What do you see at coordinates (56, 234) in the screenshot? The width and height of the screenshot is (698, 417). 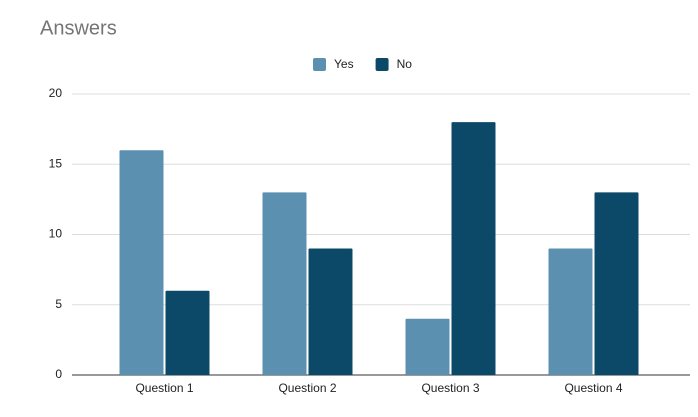 I see `y-tick-label: 10` at bounding box center [56, 234].